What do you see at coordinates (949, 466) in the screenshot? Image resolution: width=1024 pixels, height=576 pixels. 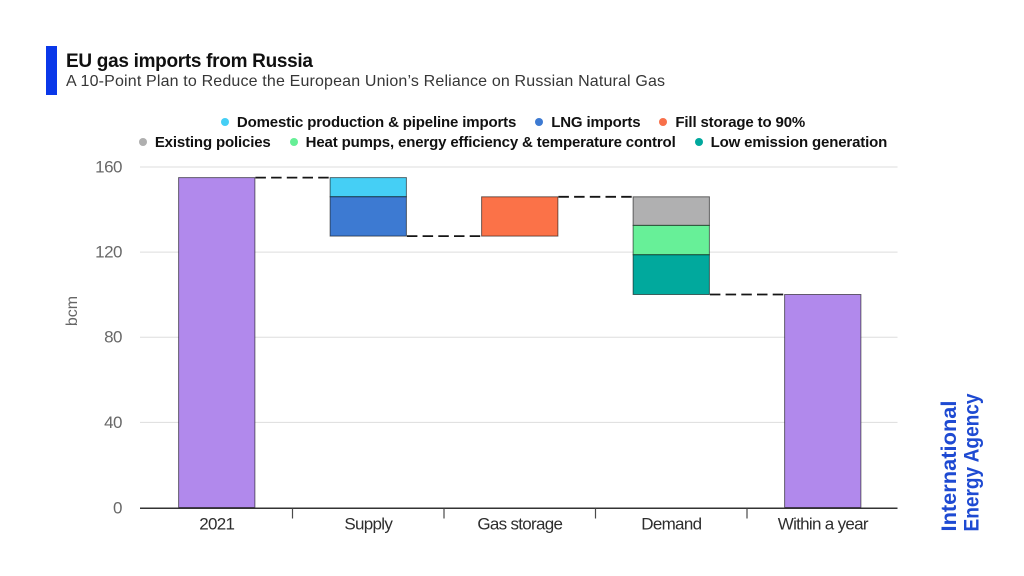 I see `svg-text: International` at bounding box center [949, 466].